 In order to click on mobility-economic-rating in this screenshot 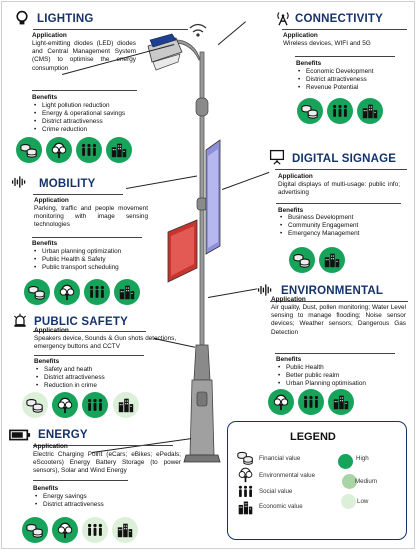, I will do `click(127, 292)`.